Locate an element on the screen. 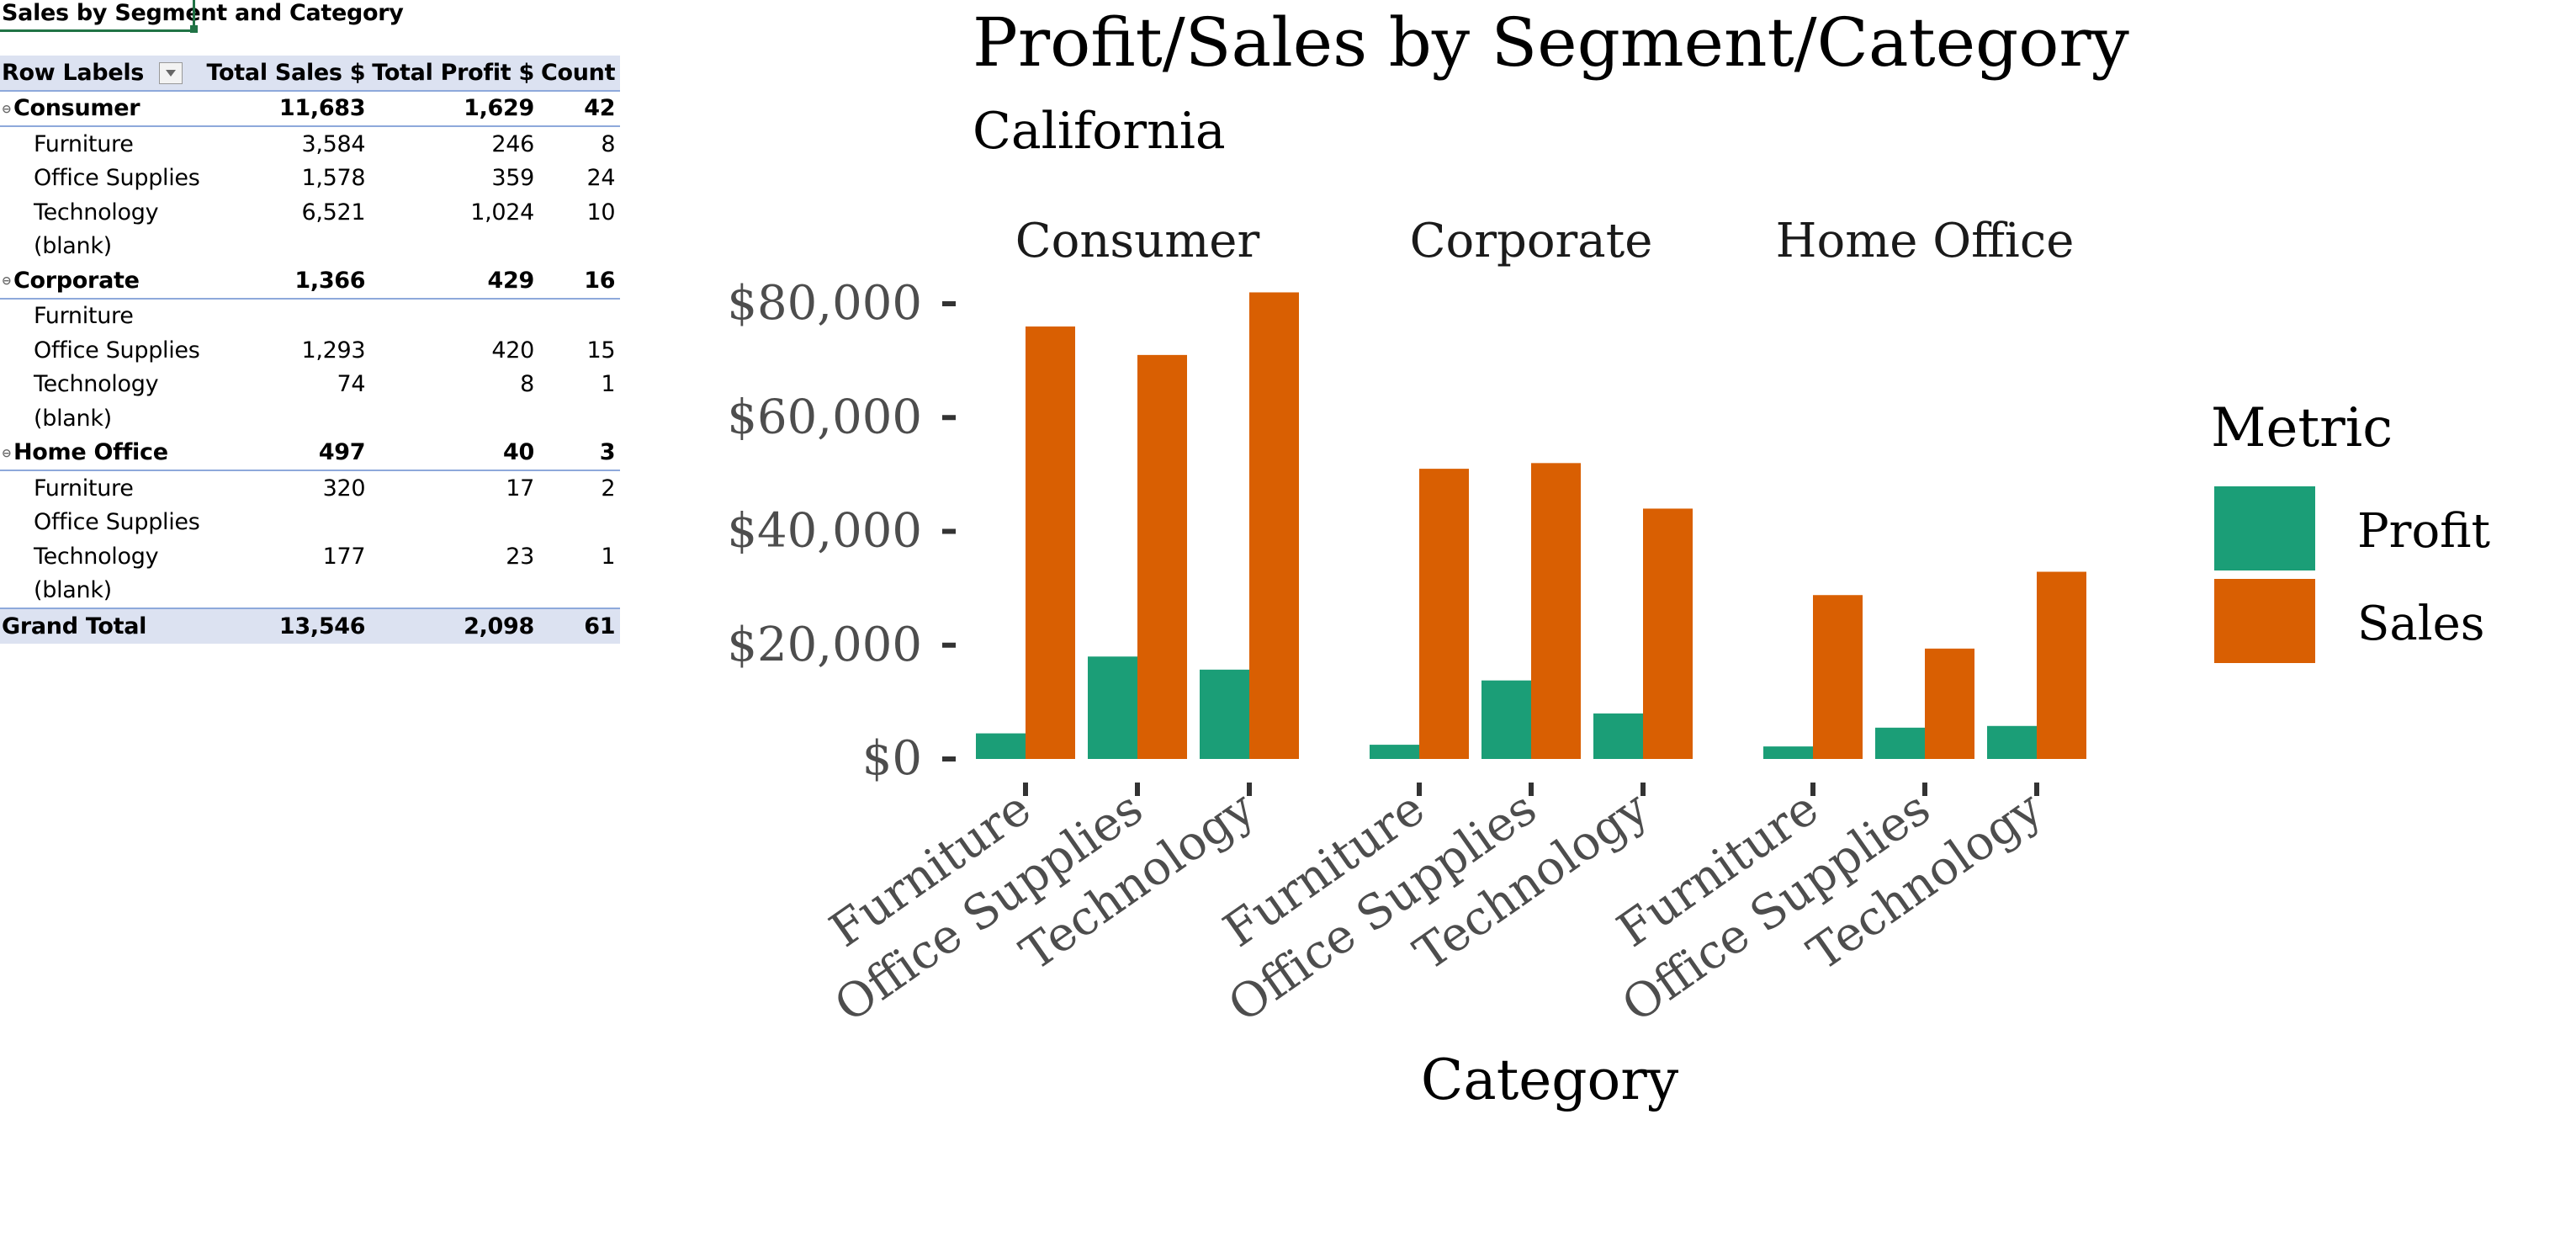 The image size is (2576, 1247). fill-handle is located at coordinates (194, 29).